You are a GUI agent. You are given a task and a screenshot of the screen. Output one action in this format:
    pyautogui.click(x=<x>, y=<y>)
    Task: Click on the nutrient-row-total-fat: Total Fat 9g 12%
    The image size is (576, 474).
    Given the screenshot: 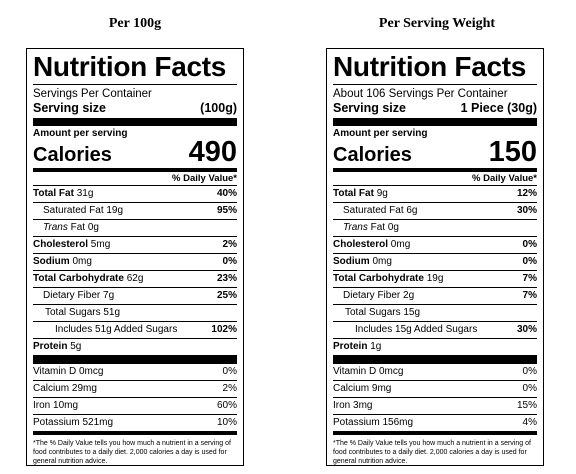 What is the action you would take?
    pyautogui.click(x=435, y=194)
    